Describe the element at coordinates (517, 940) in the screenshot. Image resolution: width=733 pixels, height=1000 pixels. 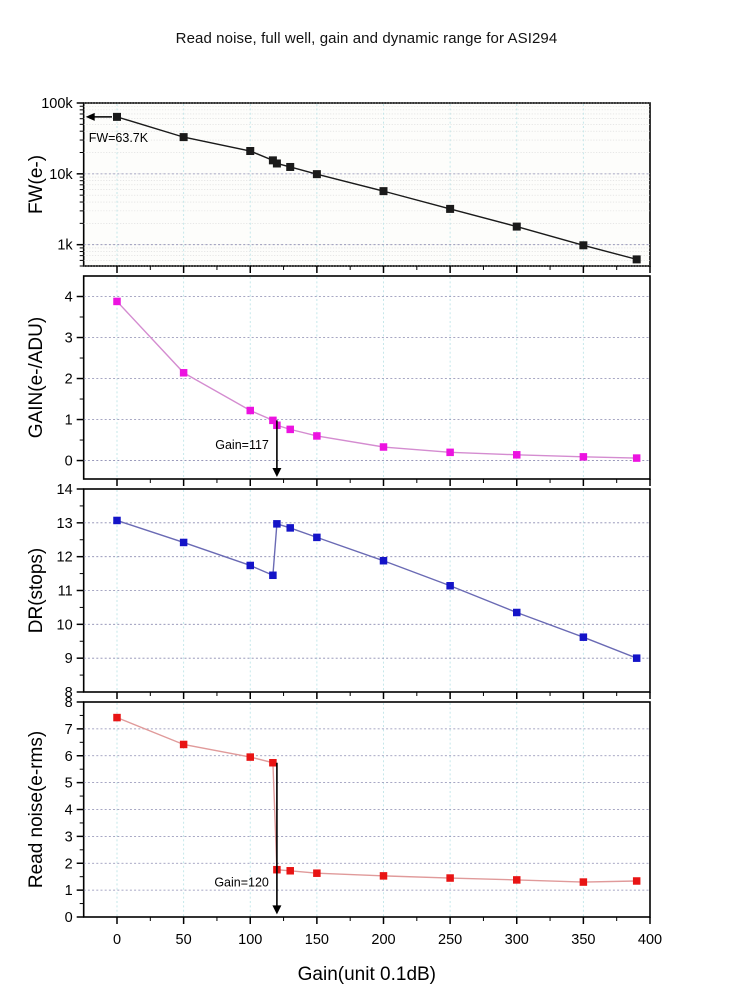
I see `x-tick-label: 300` at that location.